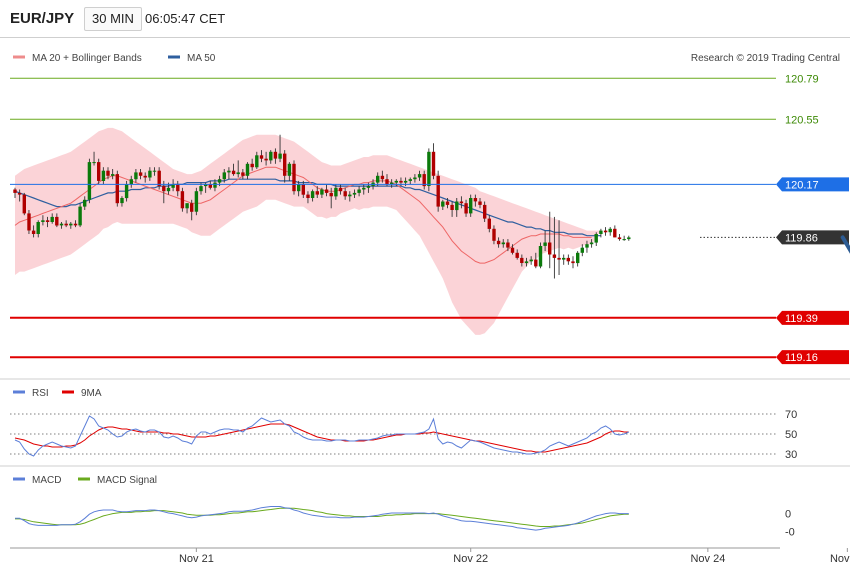 The image size is (850, 576). What do you see at coordinates (196, 559) in the screenshot?
I see `x-tick-label: Nov 21` at bounding box center [196, 559].